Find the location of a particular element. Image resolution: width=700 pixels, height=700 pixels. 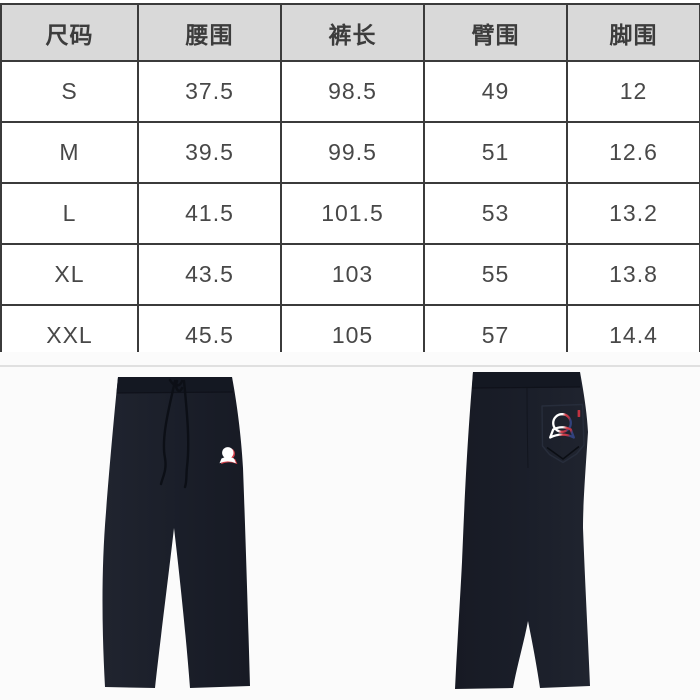

header-cell-waist: 腰围 is located at coordinates (209, 32).